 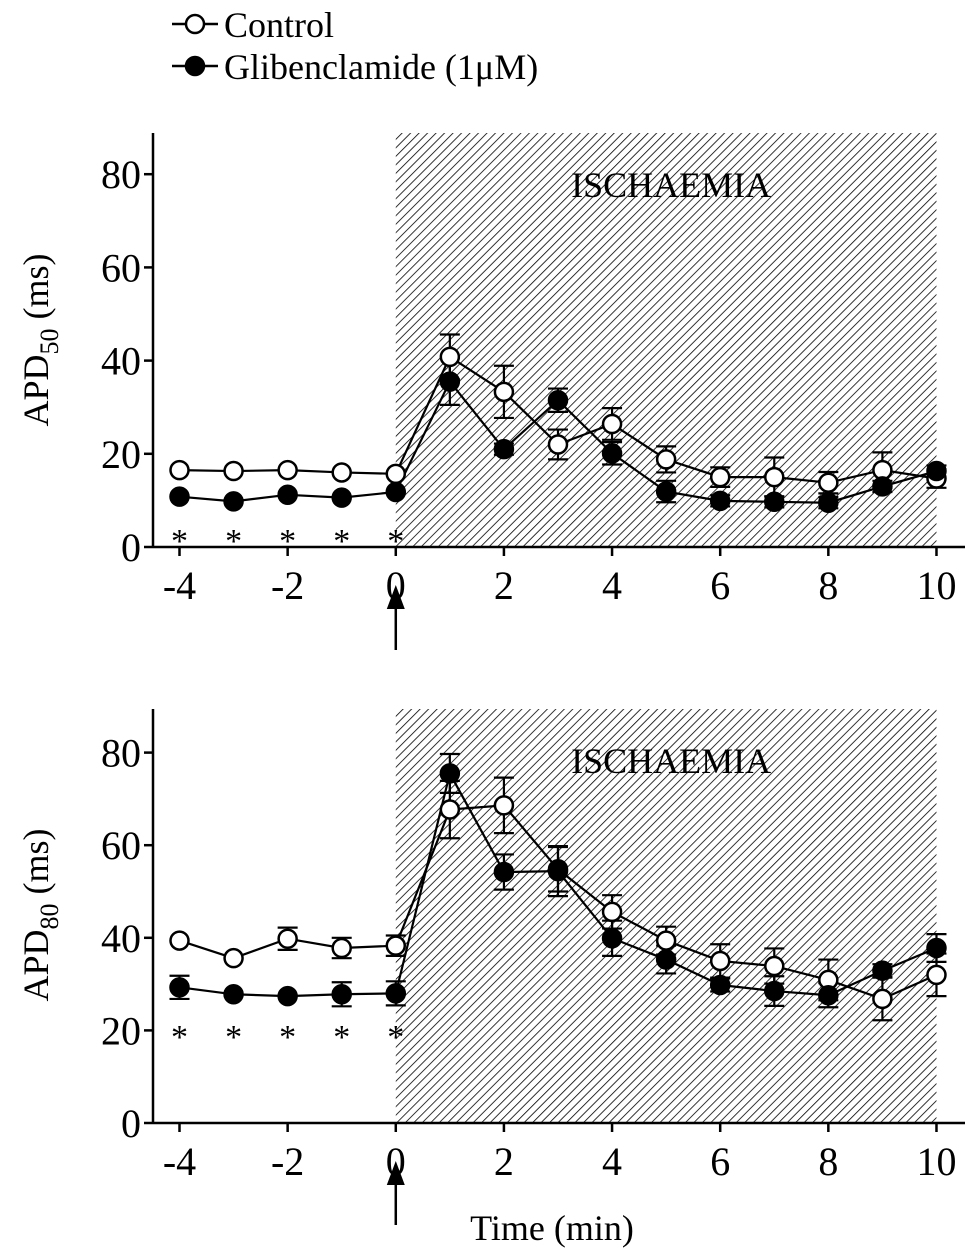 What do you see at coordinates (381, 67) in the screenshot?
I see `legend-label-glibenclamide: Glibenclamide (1μM)` at bounding box center [381, 67].